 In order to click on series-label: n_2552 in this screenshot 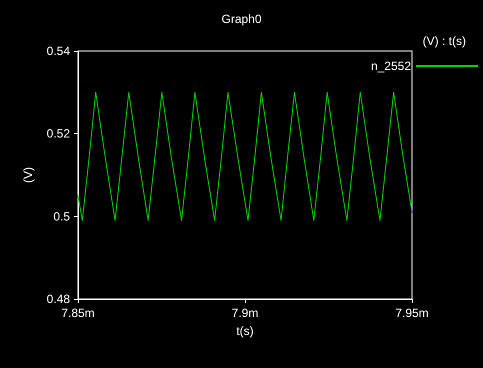, I will do `click(391, 66)`.